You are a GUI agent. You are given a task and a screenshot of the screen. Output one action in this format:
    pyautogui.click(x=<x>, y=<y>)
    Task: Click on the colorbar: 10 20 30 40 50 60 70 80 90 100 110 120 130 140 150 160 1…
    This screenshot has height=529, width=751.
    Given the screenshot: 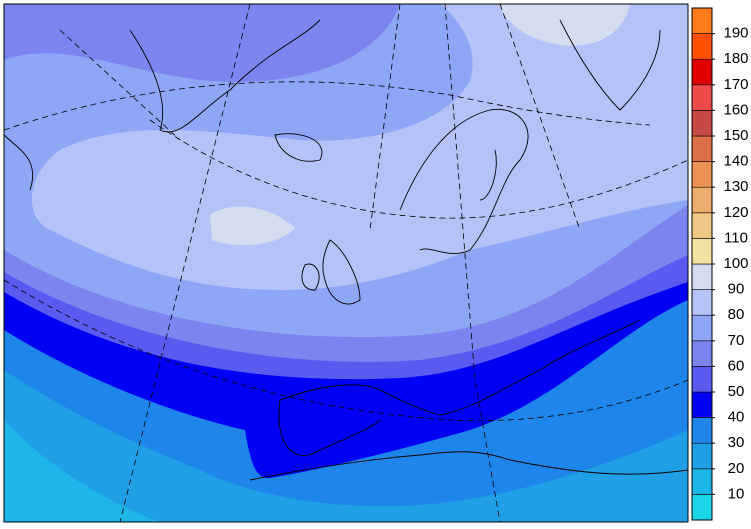 What is the action you would take?
    pyautogui.click(x=720, y=264)
    